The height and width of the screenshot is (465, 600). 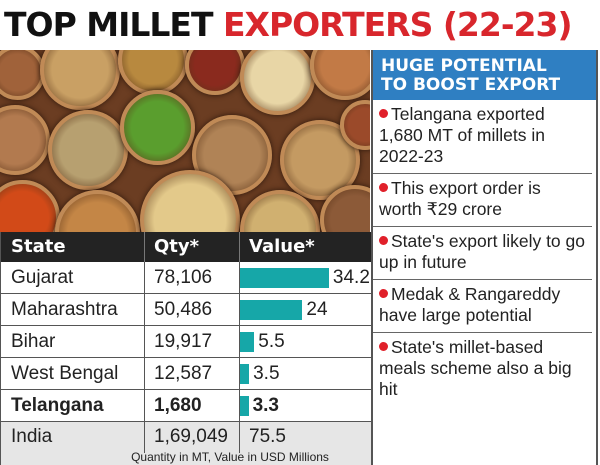 I want to click on row-value: 24, so click(x=317, y=309).